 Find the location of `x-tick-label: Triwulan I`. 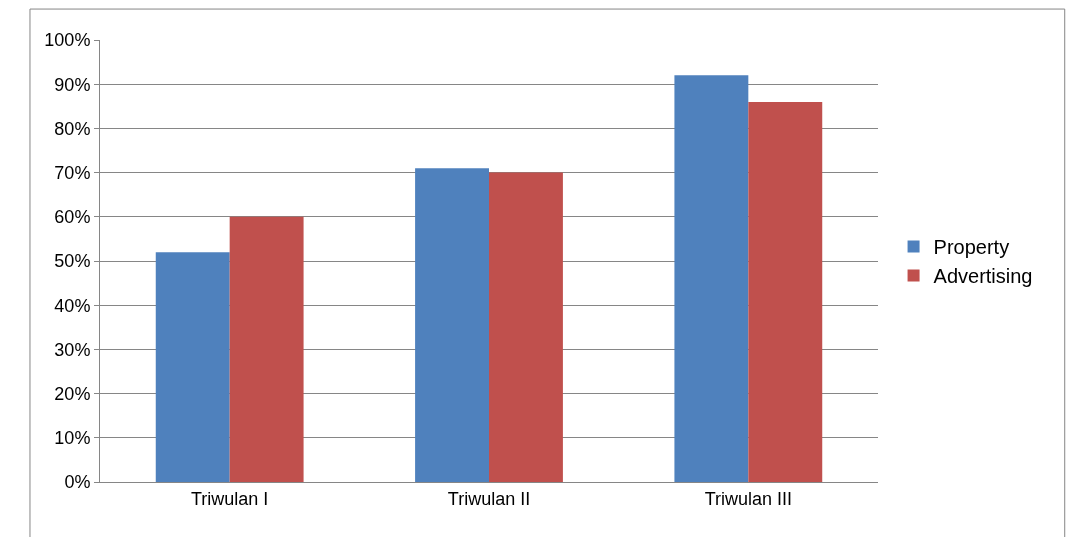

x-tick-label: Triwulan I is located at coordinates (229, 498).